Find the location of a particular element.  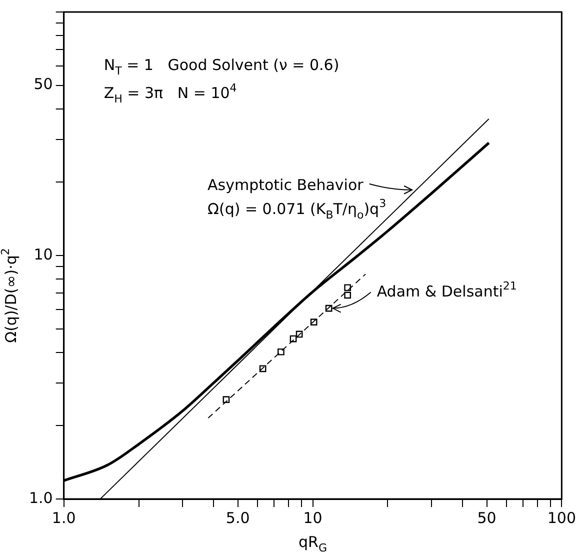

x-tick-label: 1.0 is located at coordinates (64, 517).